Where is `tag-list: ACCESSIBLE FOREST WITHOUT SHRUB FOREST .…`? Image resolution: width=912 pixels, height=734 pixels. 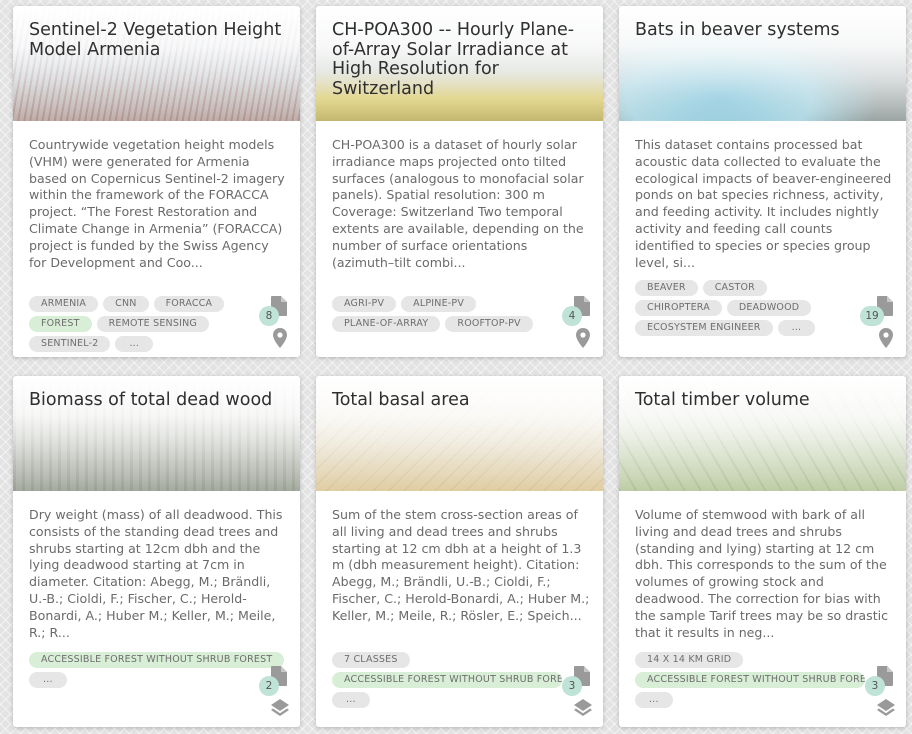 tag-list: ACCESSIBLE FOREST WITHOUT SHRUB FOREST .… is located at coordinates (164, 670).